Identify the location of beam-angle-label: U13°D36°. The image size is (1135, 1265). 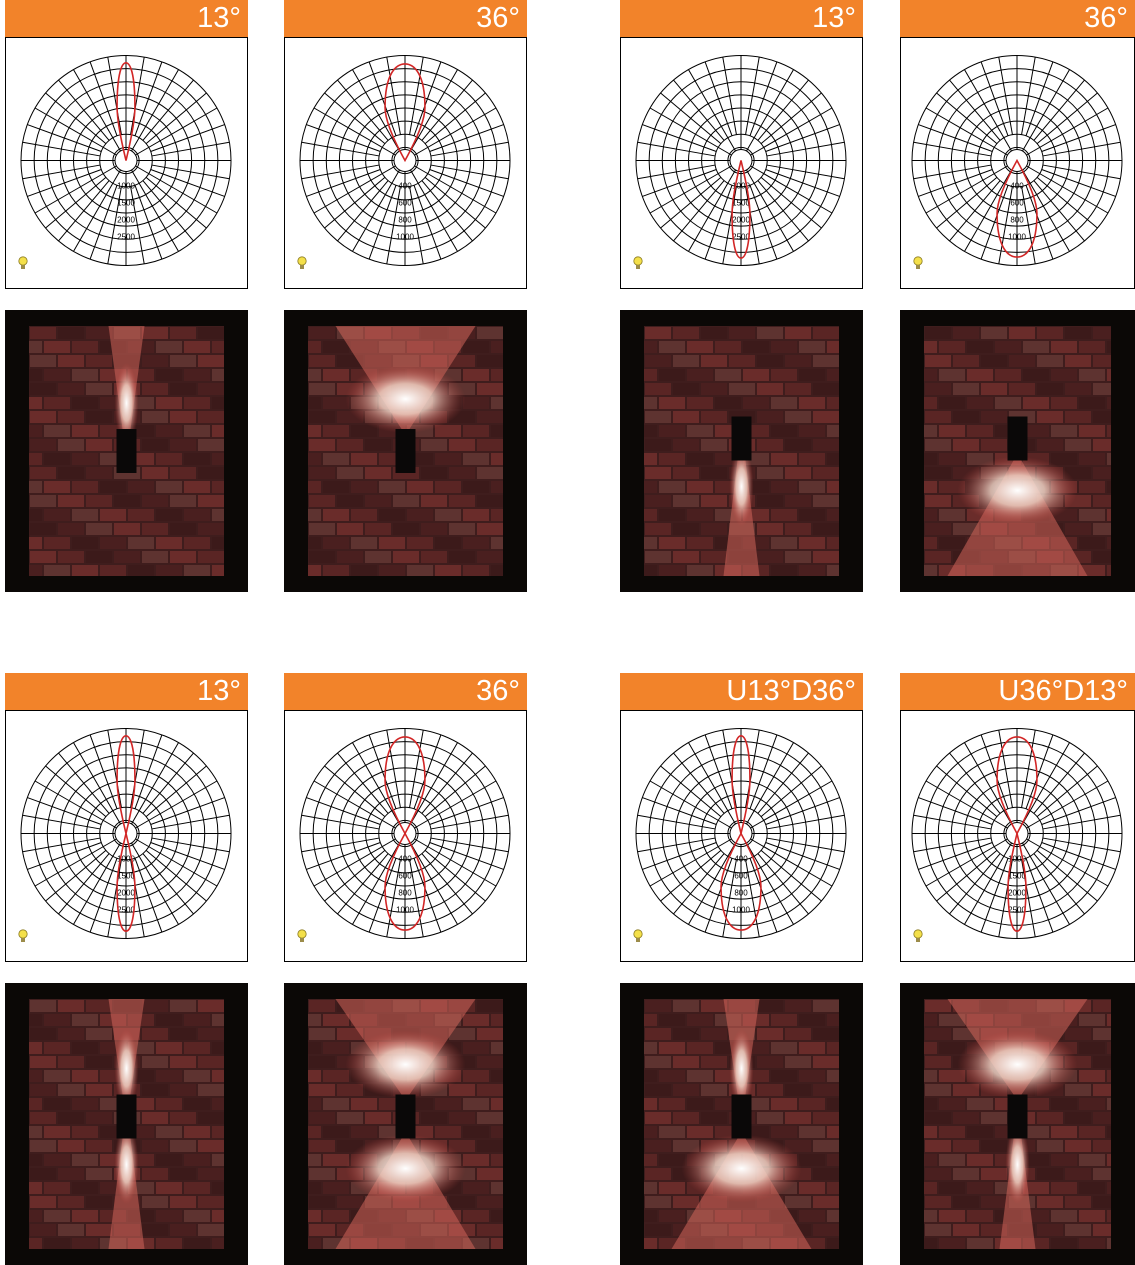
(741, 691).